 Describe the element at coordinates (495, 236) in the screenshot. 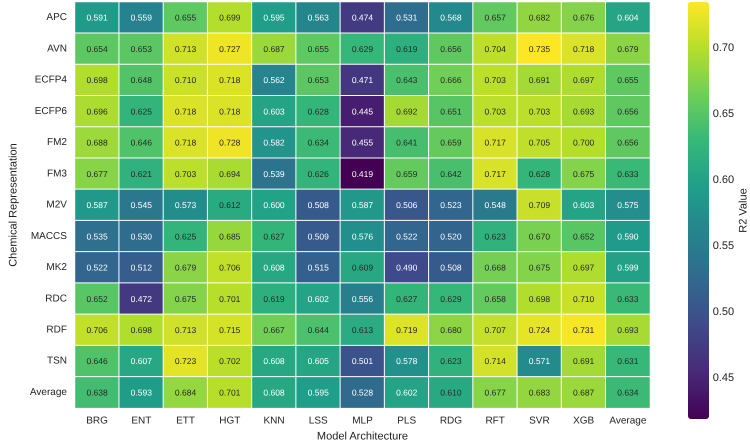

I see `data-label: 0.623` at that location.